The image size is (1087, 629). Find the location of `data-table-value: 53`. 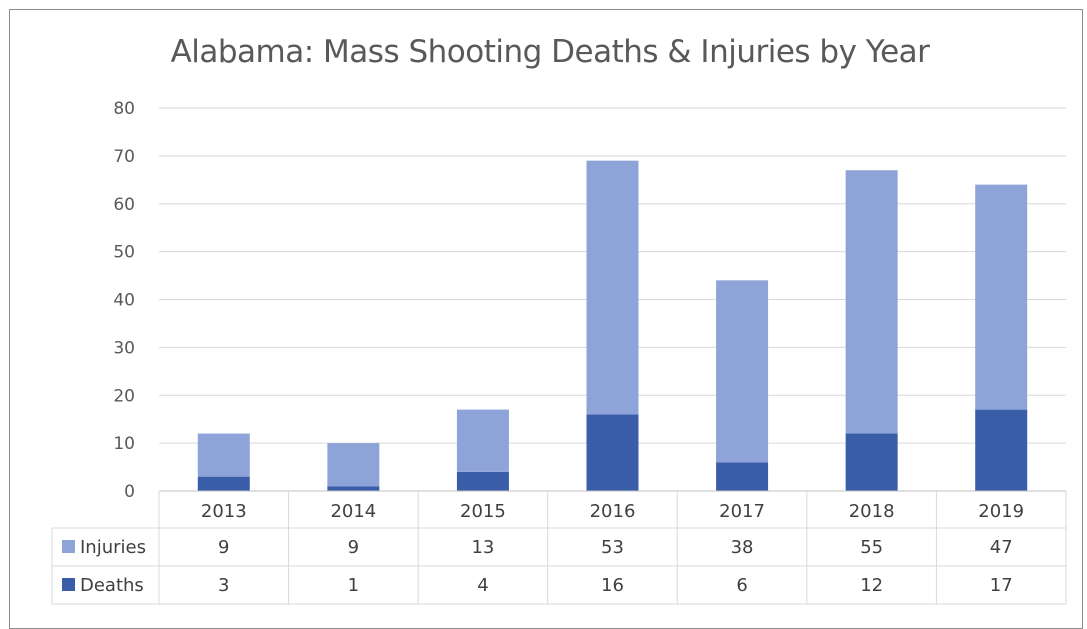

data-table-value: 53 is located at coordinates (612, 547).